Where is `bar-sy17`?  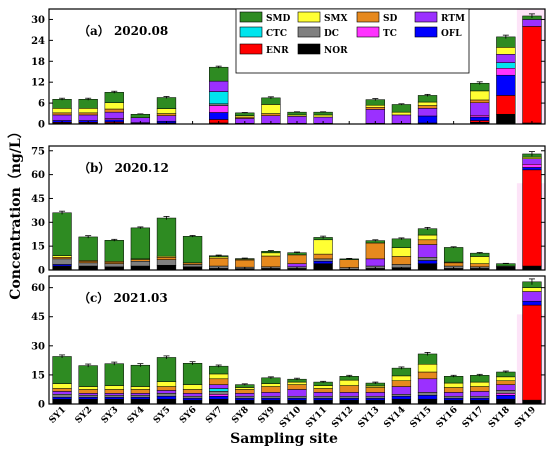
bar-sy17 is located at coordinates (480, 389).